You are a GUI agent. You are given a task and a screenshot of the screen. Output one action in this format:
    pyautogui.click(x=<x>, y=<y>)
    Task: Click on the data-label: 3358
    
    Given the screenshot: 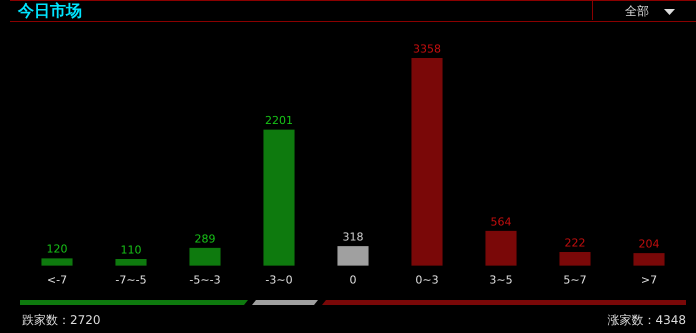 What is the action you would take?
    pyautogui.click(x=427, y=49)
    